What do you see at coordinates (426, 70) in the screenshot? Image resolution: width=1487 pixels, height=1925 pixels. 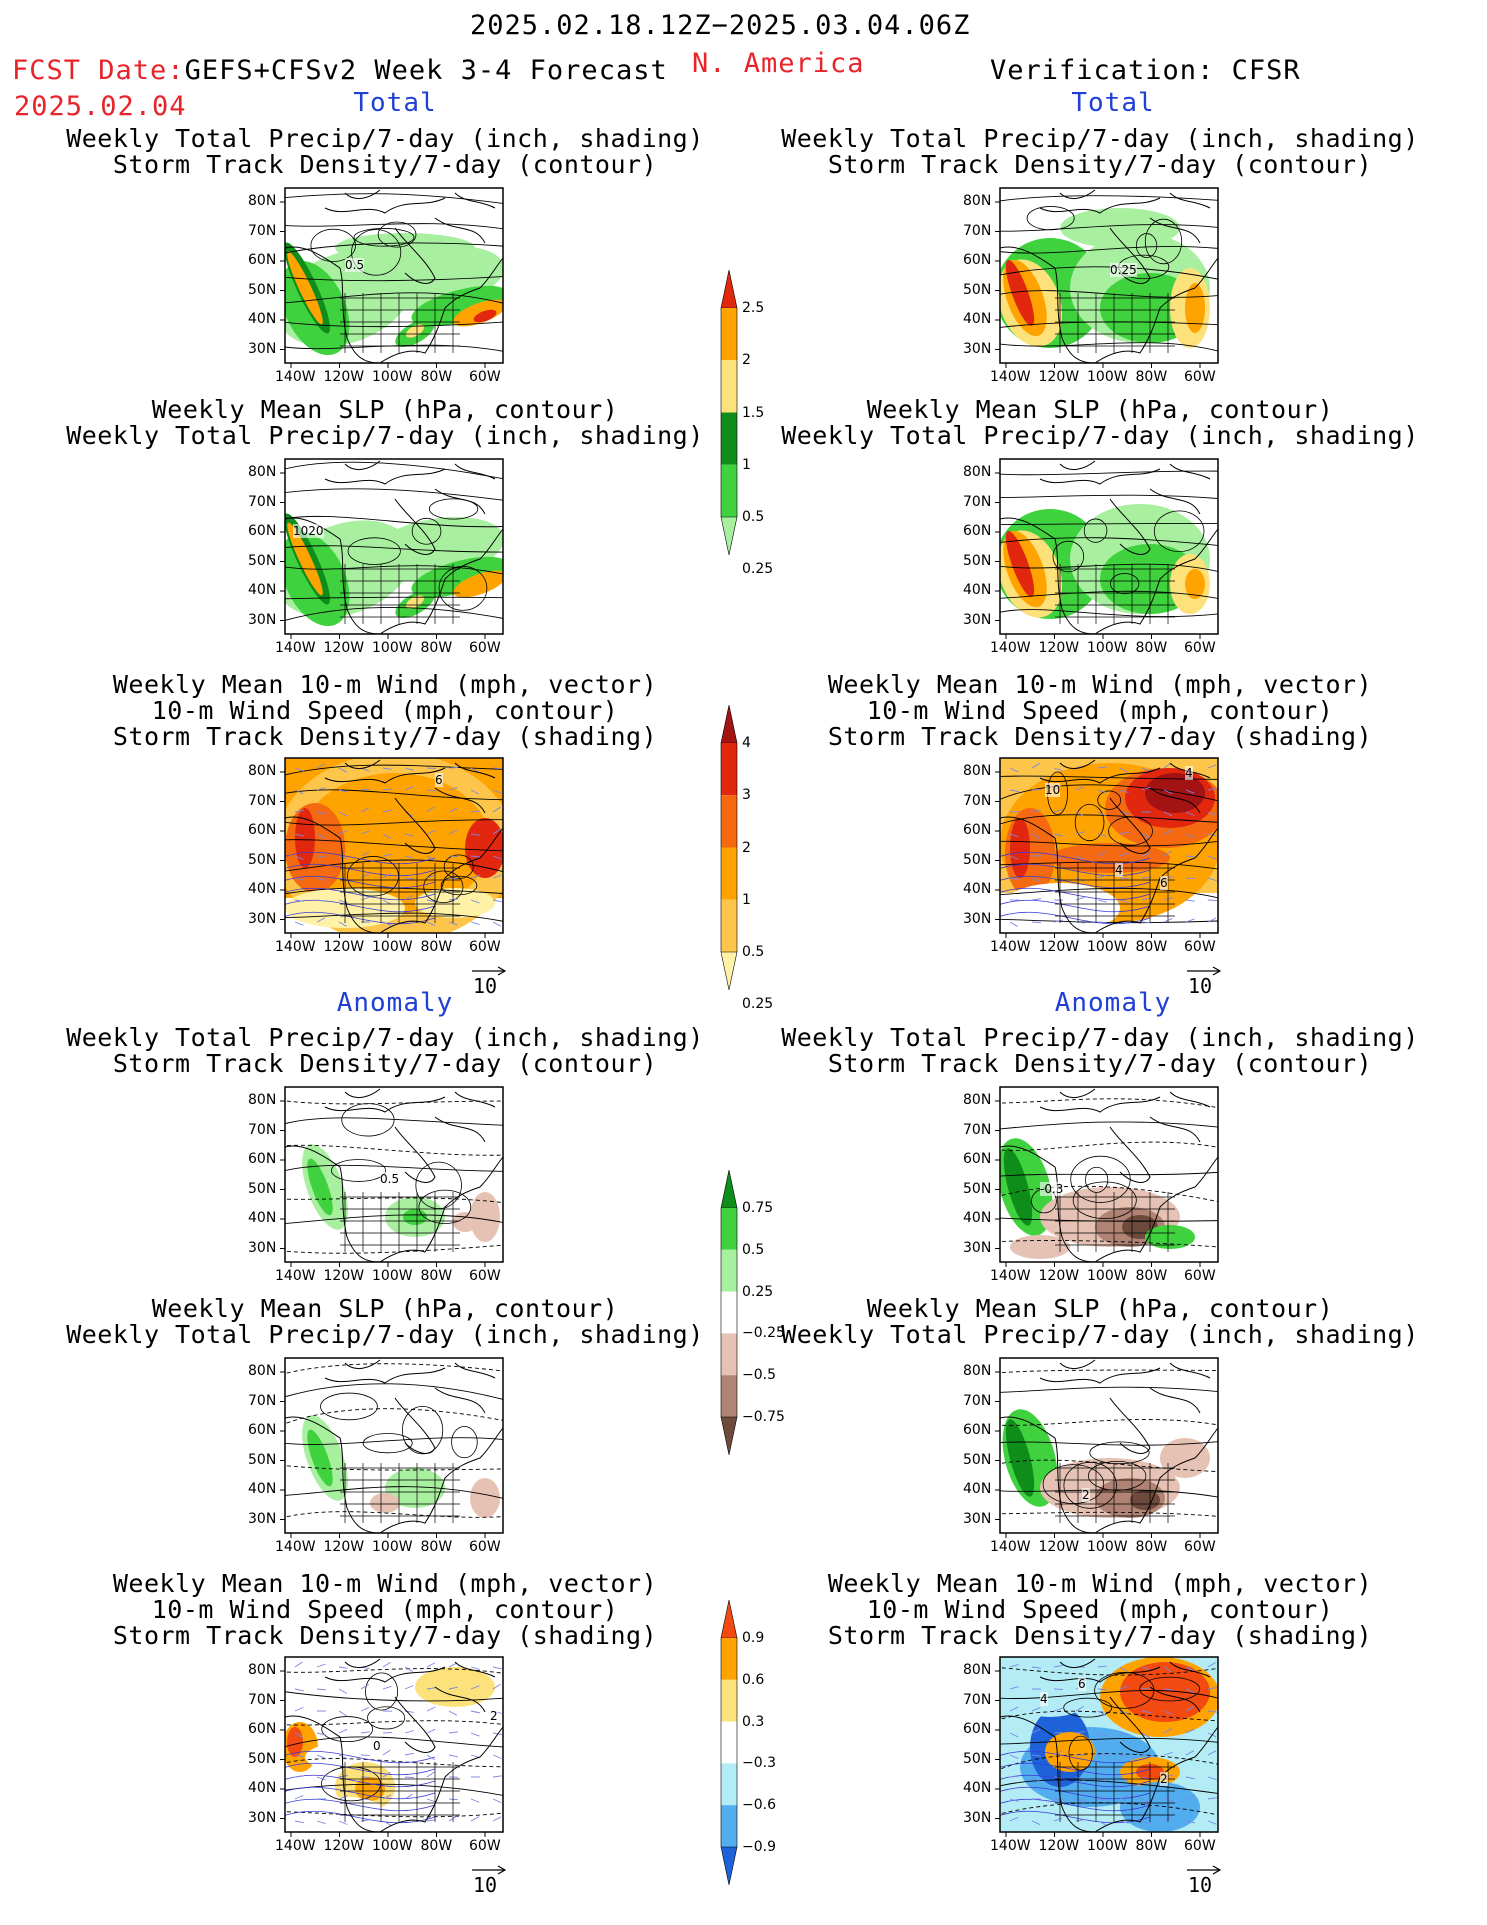 I see `fcst-model: GEFS+CFSv2 Week 3-4 Forecast` at bounding box center [426, 70].